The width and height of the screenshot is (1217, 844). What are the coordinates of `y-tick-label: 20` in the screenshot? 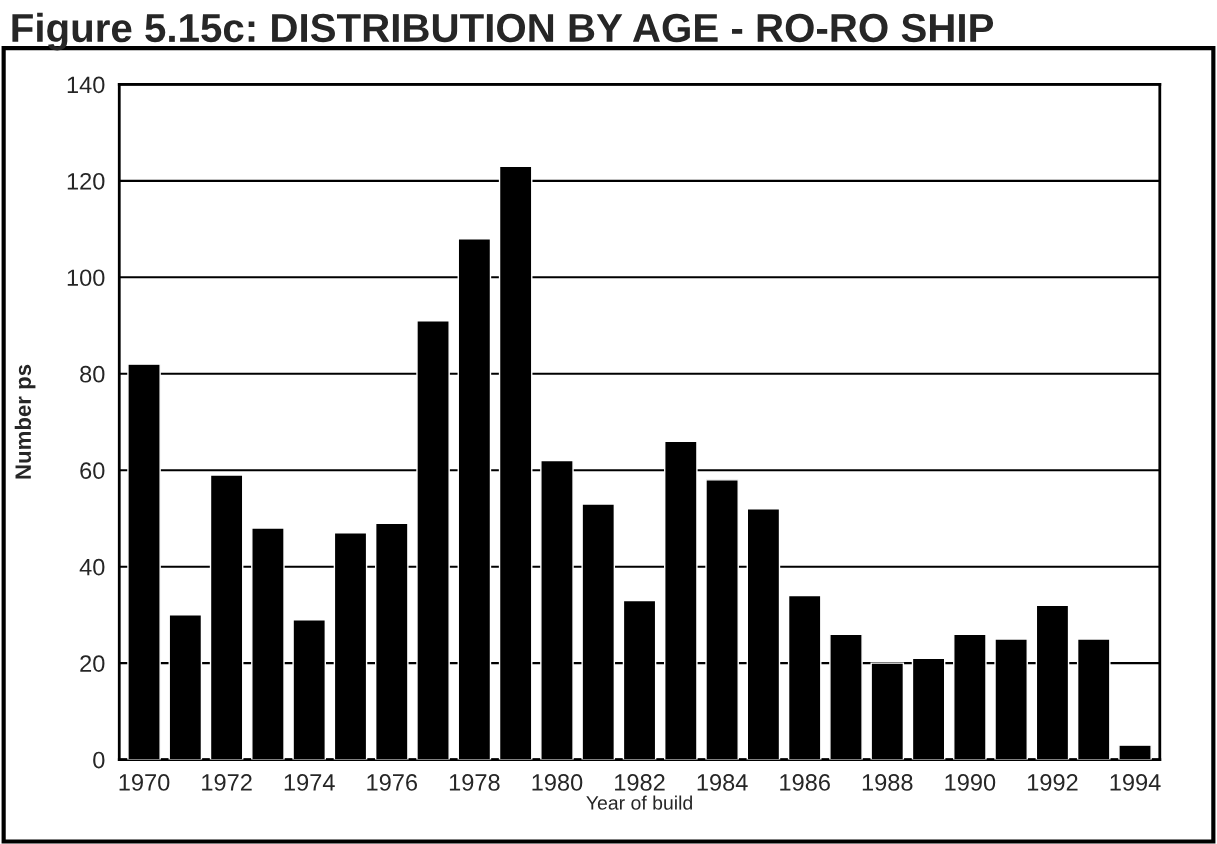 It's located at (92, 663).